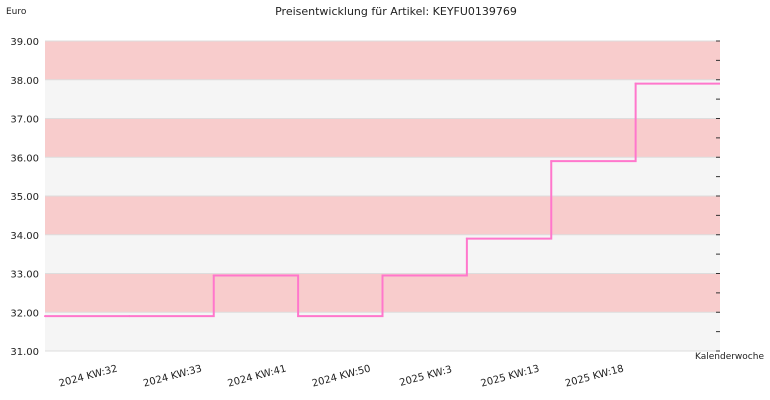  Describe the element at coordinates (510, 376) in the screenshot. I see `x-tick-label: 2025 KW:13` at that location.